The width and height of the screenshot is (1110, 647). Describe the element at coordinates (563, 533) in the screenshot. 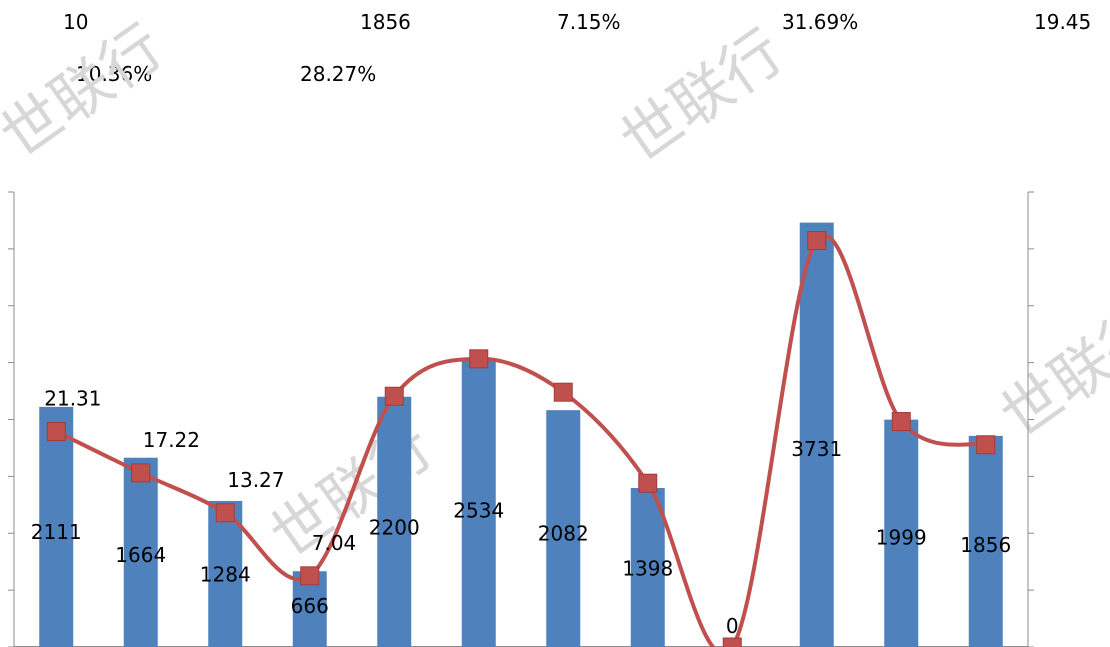

I see `bar-value-label: 2082` at that location.